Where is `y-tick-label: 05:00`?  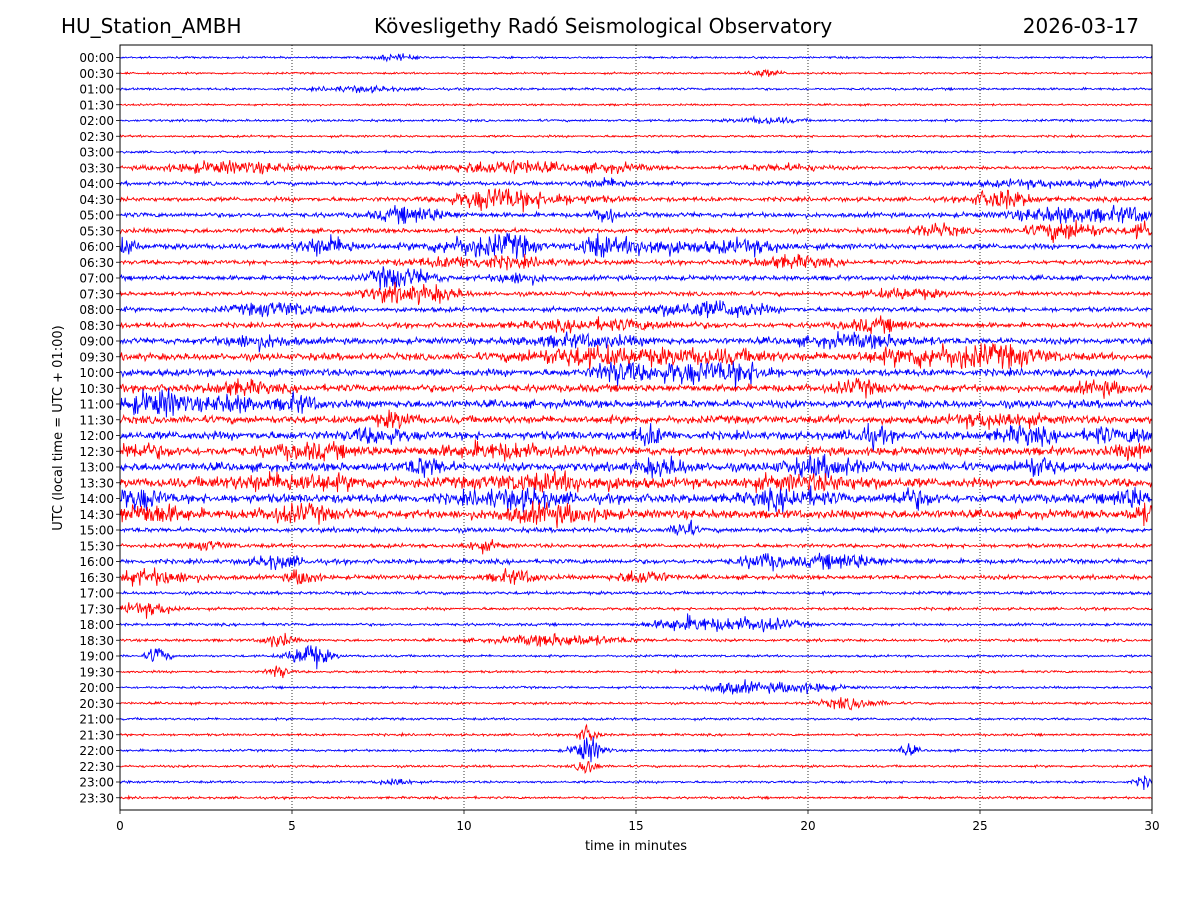 y-tick-label: 05:00 is located at coordinates (96, 216).